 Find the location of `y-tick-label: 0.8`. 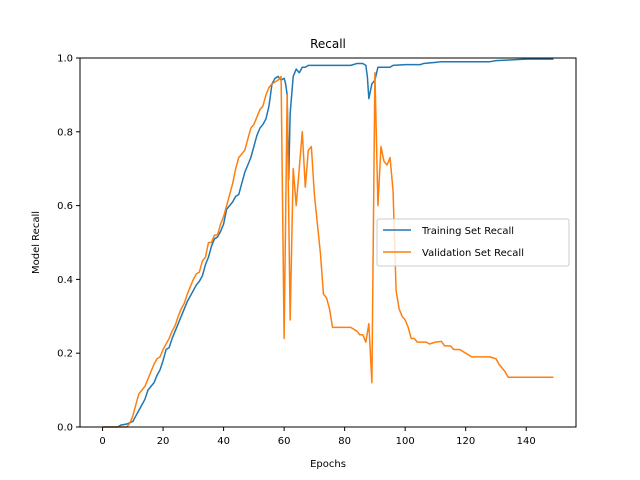

y-tick-label: 0.8 is located at coordinates (65, 132).